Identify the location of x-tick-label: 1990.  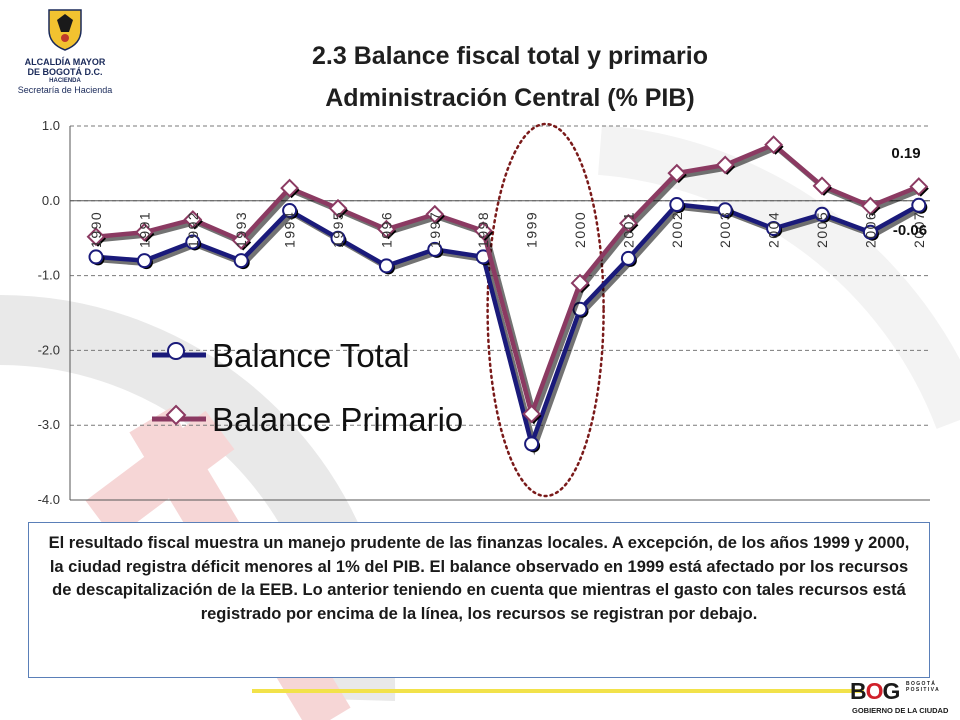
(96, 229).